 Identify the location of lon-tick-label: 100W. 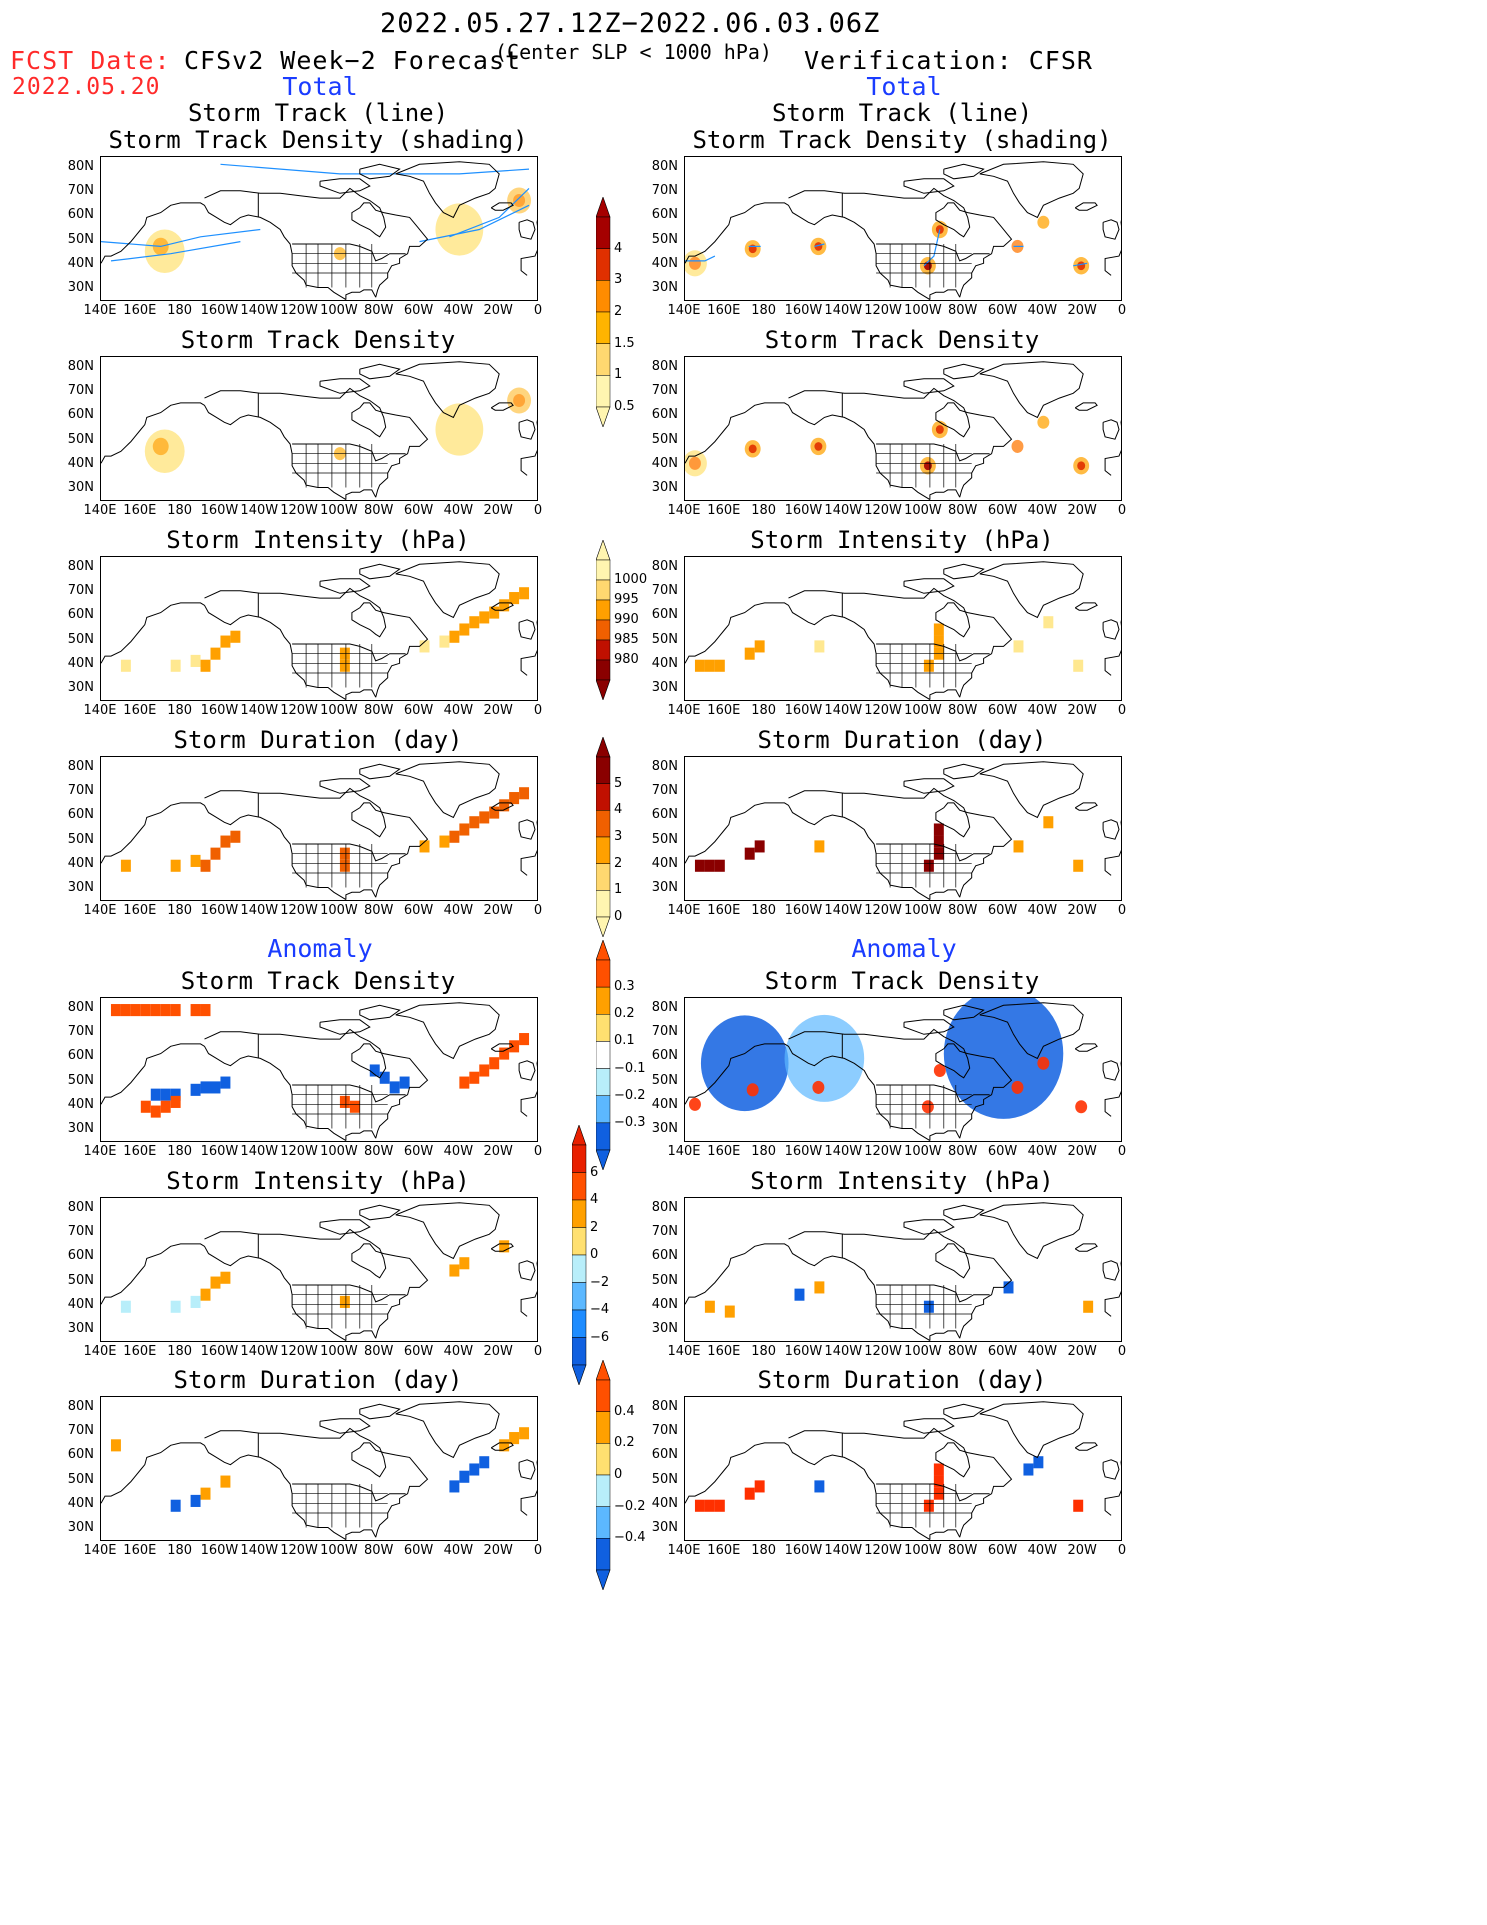
(339, 710).